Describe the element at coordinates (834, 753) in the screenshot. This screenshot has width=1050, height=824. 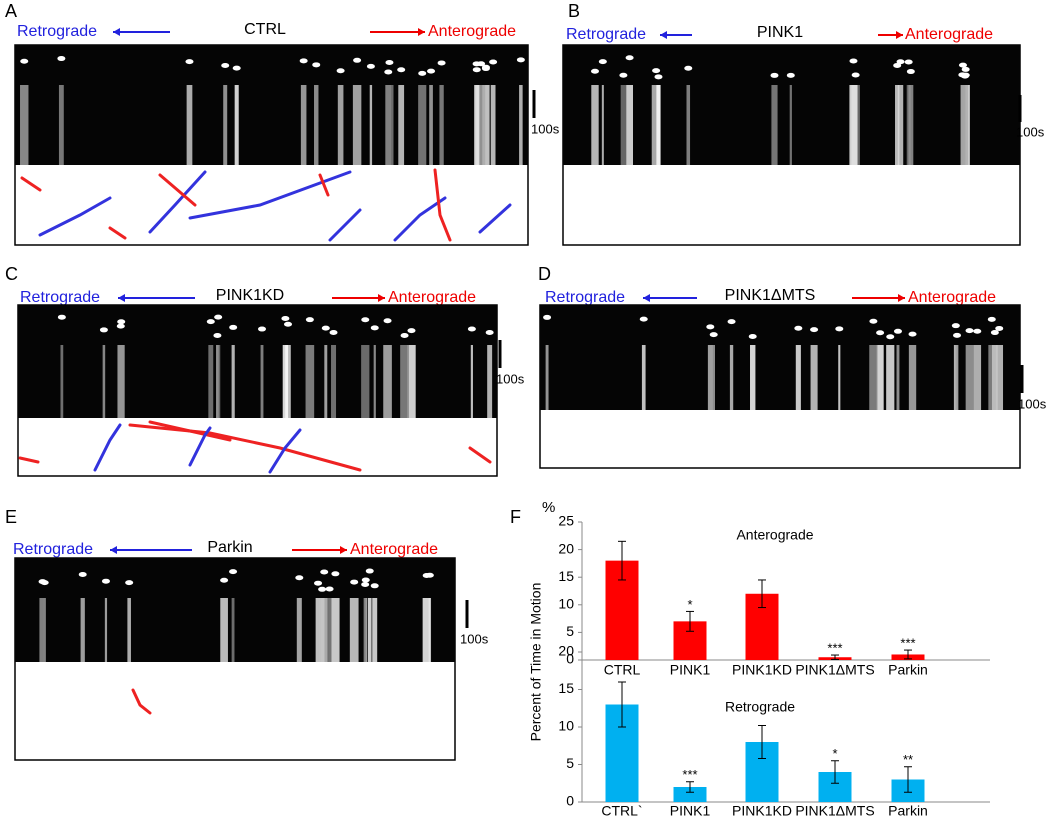
I see `significance: *` at that location.